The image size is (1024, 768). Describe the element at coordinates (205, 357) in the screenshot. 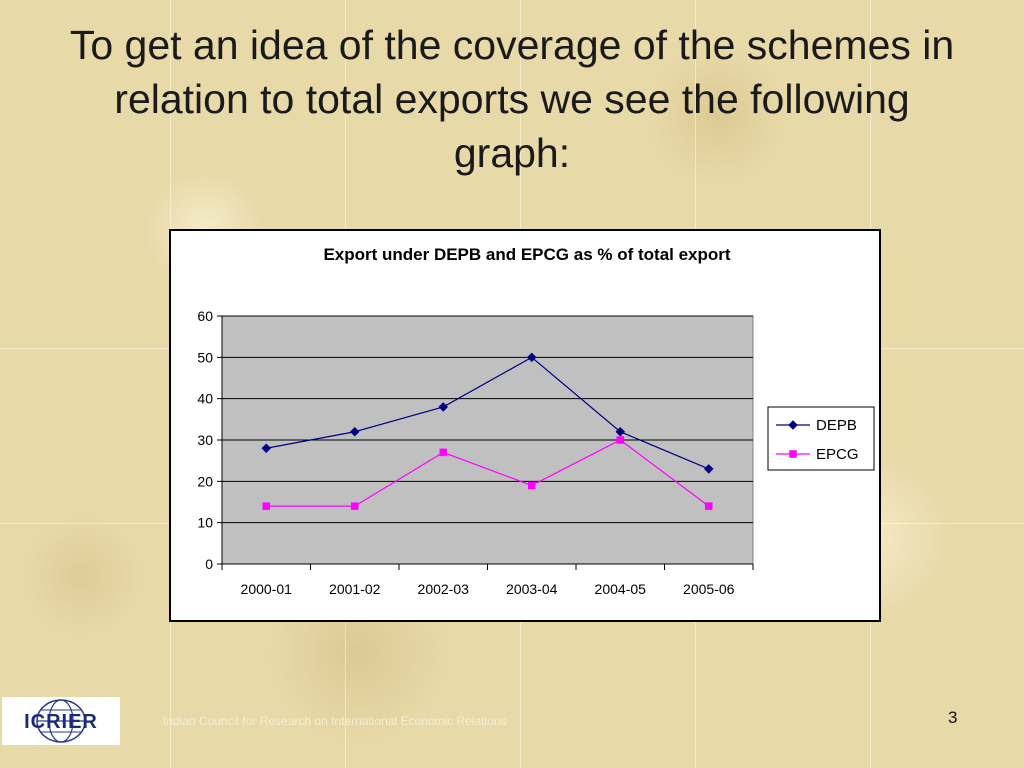

I see `y-tick-label: 50` at that location.